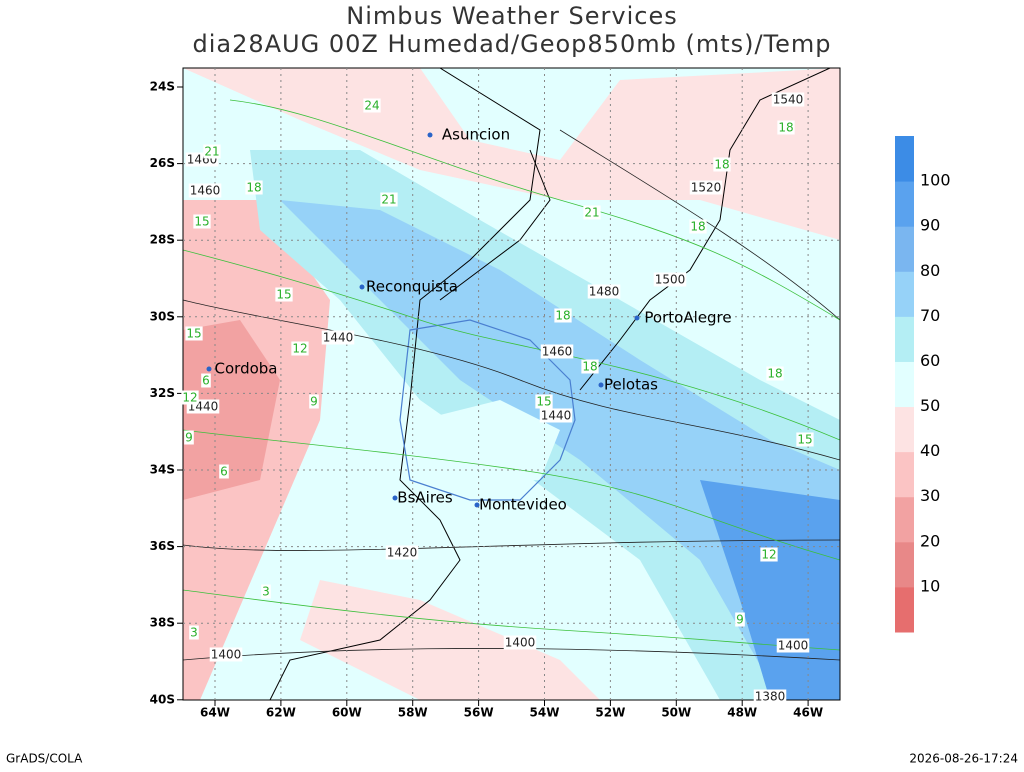 The height and width of the screenshot is (772, 1024). Describe the element at coordinates (450, 640) in the screenshot. I see `humidity-low-south` at that location.